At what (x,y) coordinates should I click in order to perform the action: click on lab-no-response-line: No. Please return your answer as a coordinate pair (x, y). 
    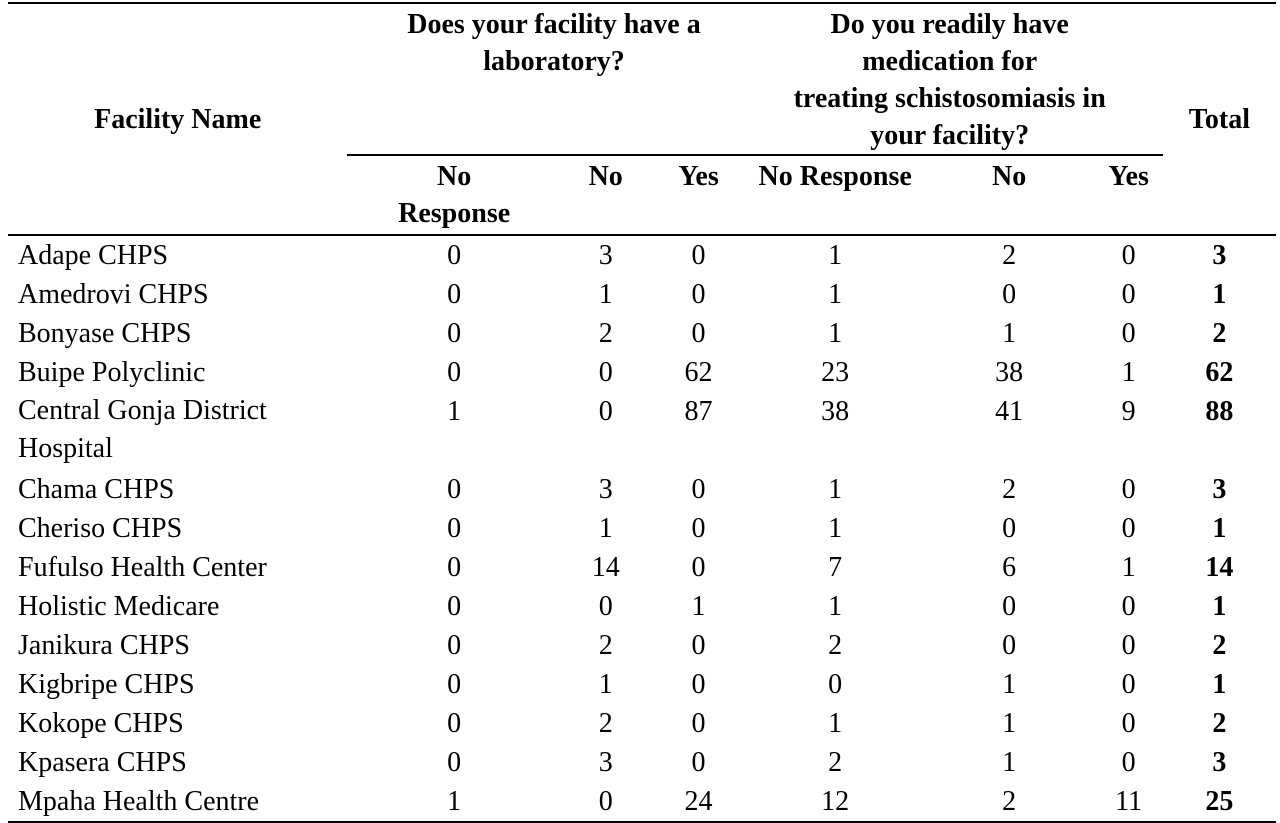
    Looking at the image, I should click on (454, 176).